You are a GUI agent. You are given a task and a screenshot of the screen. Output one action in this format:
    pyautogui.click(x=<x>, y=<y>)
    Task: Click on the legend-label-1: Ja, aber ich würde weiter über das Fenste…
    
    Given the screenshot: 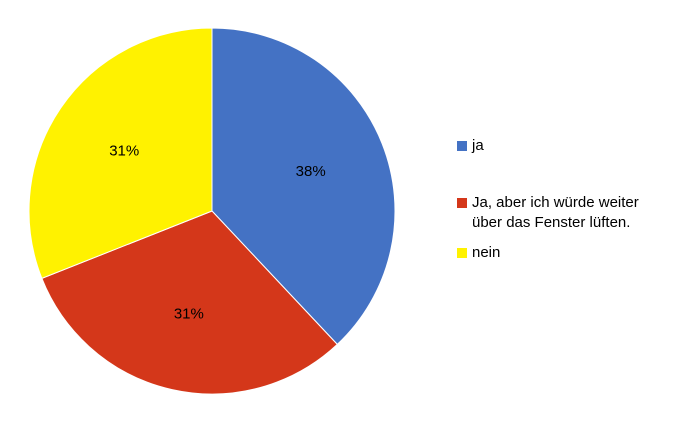 What is the action you would take?
    pyautogui.click(x=555, y=212)
    